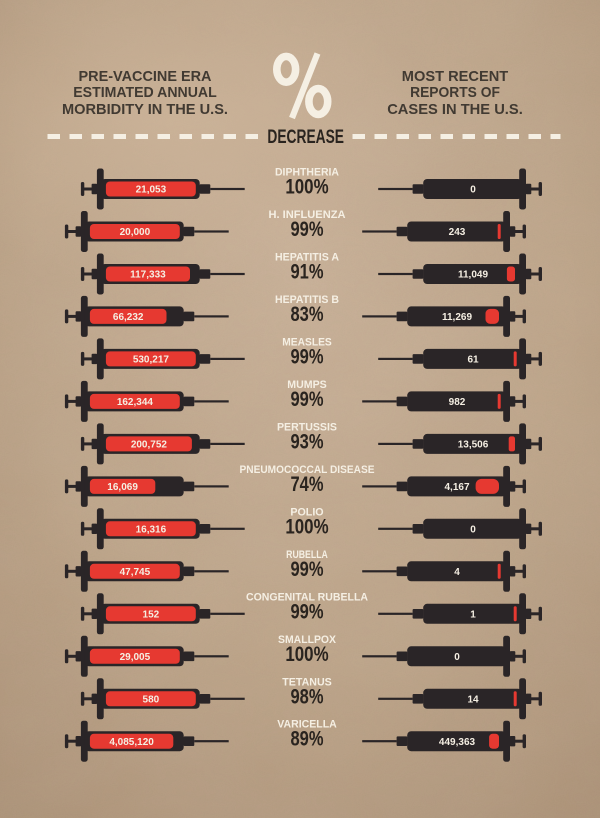 The height and width of the screenshot is (818, 600). Describe the element at coordinates (307, 173) in the screenshot. I see `svg-text: DIPHTHERIA` at that location.